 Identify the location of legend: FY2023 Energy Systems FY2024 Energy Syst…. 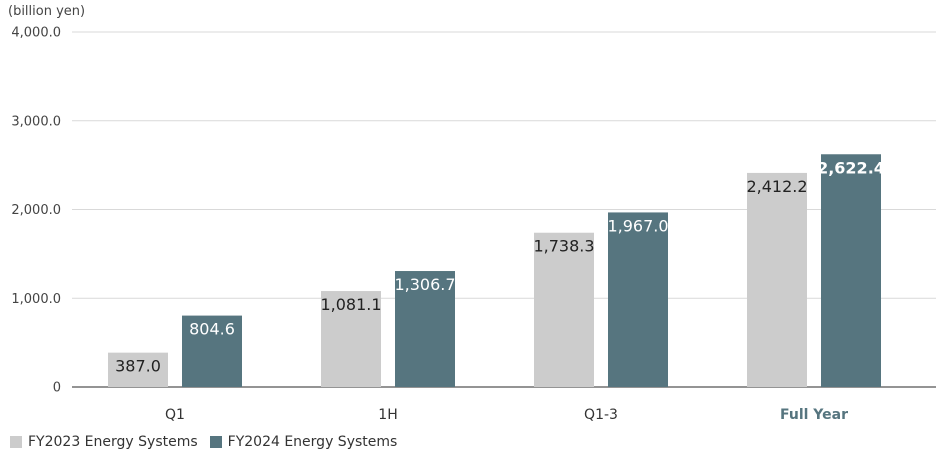
(209, 442).